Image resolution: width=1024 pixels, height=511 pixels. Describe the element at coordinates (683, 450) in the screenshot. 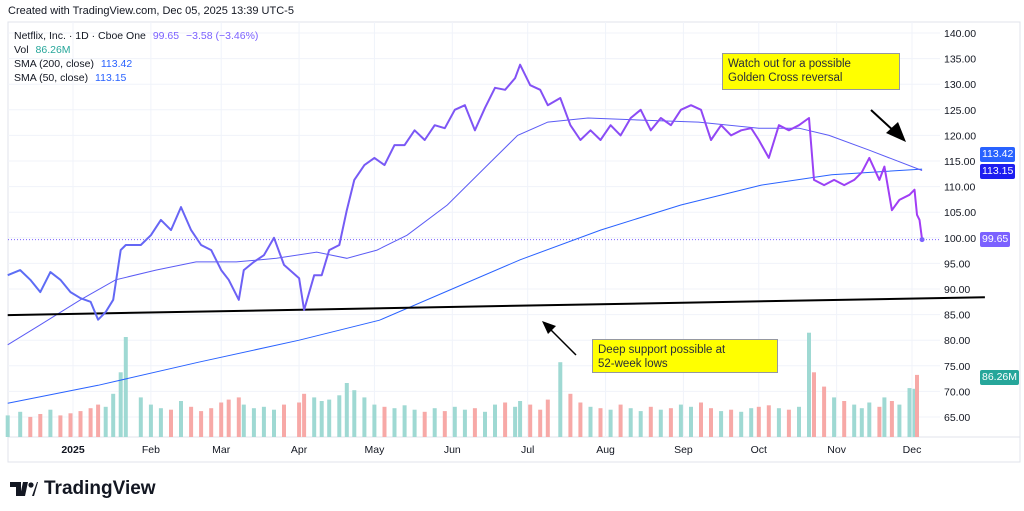

I see `x-tick-label: Sep` at that location.